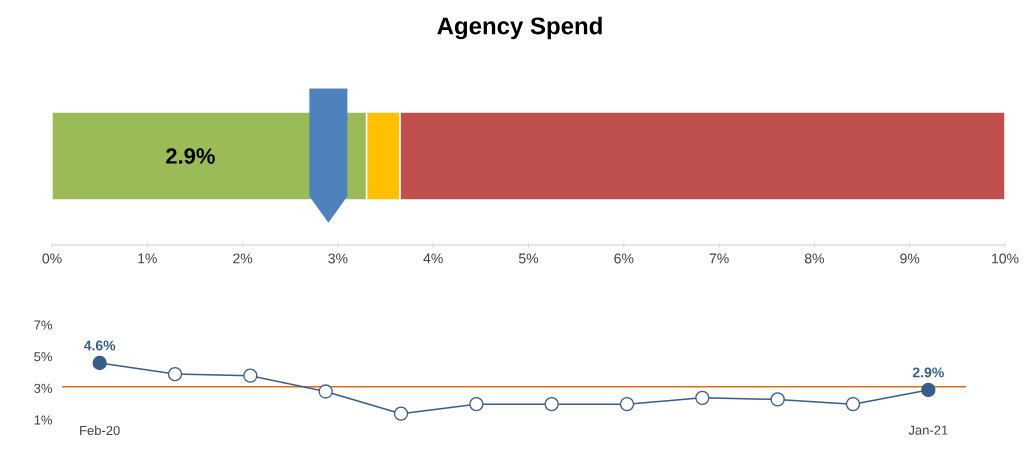 The height and width of the screenshot is (461, 1027). Describe the element at coordinates (433, 258) in the screenshot. I see `x-tick-label: 4%` at that location.